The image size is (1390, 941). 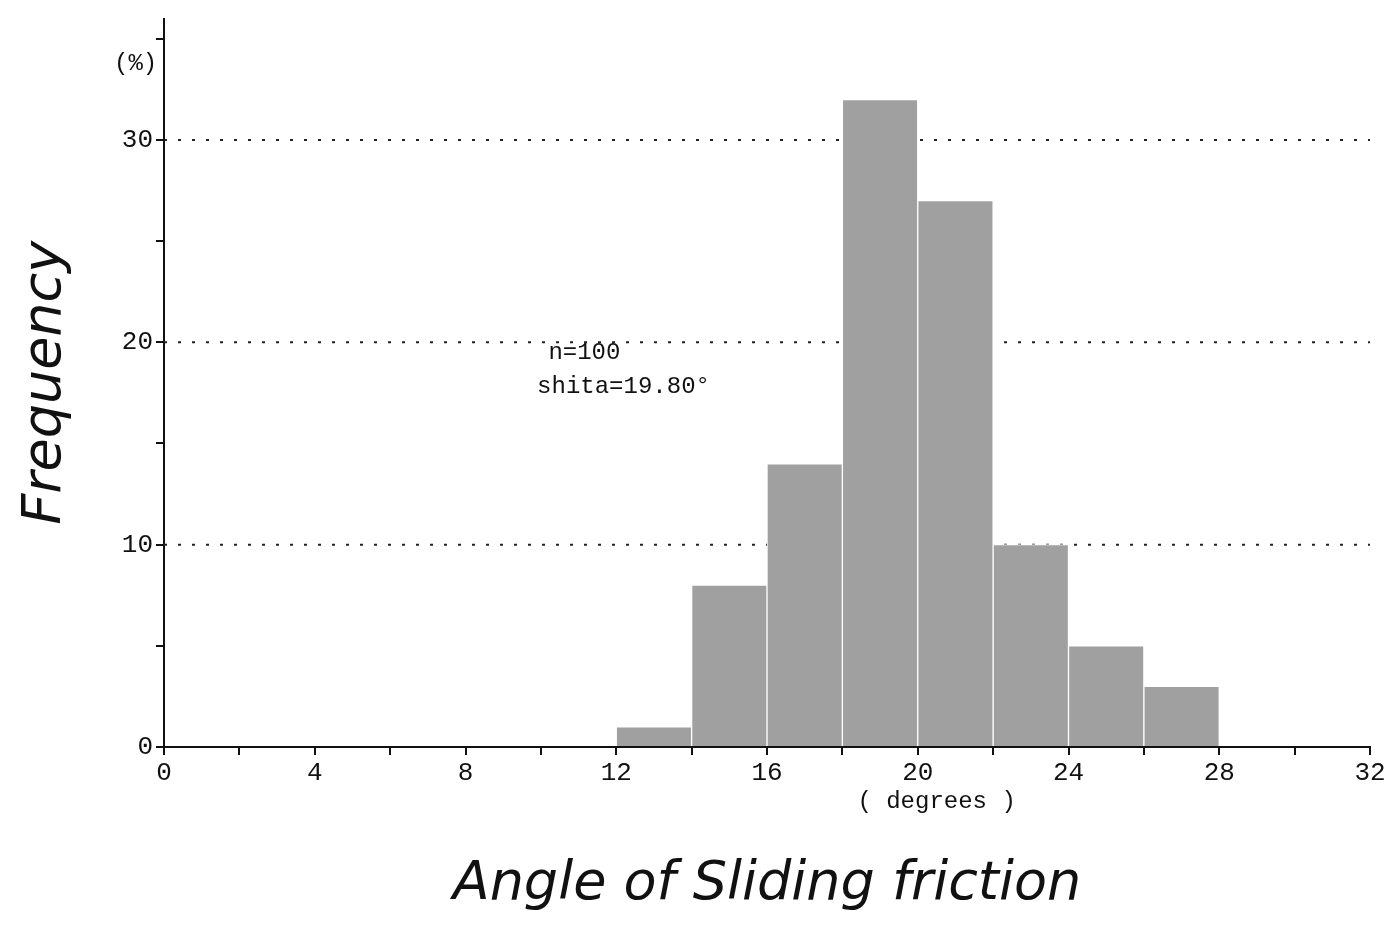 What do you see at coordinates (767, 773) in the screenshot?
I see `x-tick-label: 16` at bounding box center [767, 773].